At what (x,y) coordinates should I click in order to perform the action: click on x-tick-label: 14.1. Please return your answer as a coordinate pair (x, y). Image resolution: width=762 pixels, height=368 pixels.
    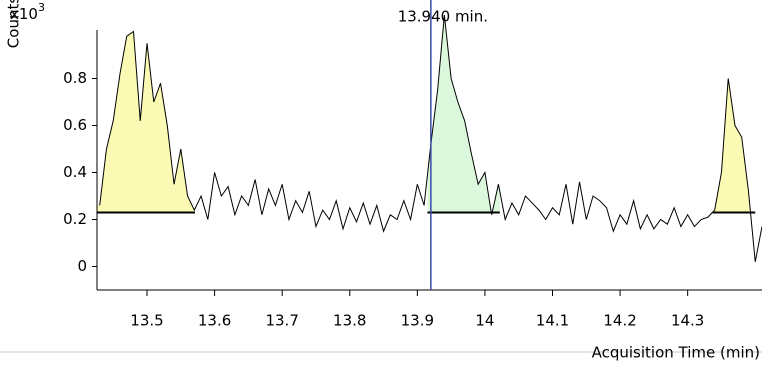
    Looking at the image, I should click on (552, 321).